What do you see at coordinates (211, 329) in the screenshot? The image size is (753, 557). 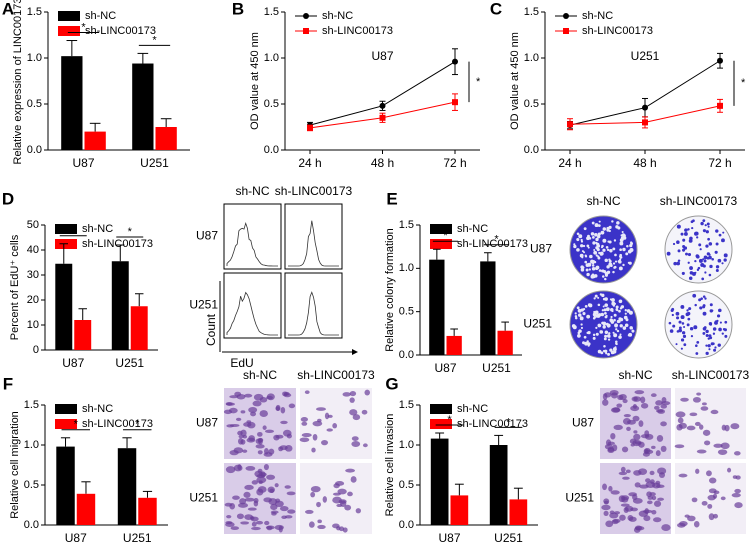 I see `image-y-label: Count` at bounding box center [211, 329].